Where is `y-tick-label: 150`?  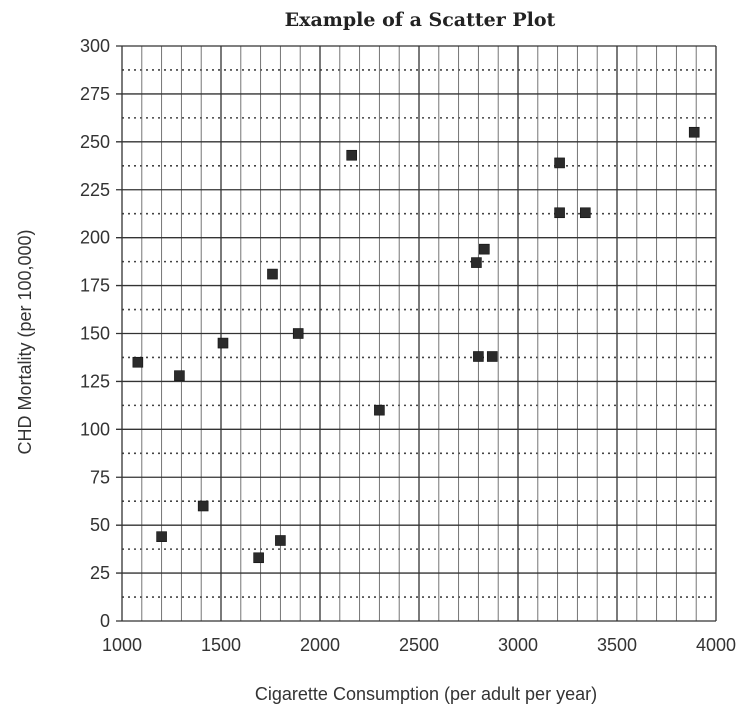 y-tick-label: 150 is located at coordinates (95, 334).